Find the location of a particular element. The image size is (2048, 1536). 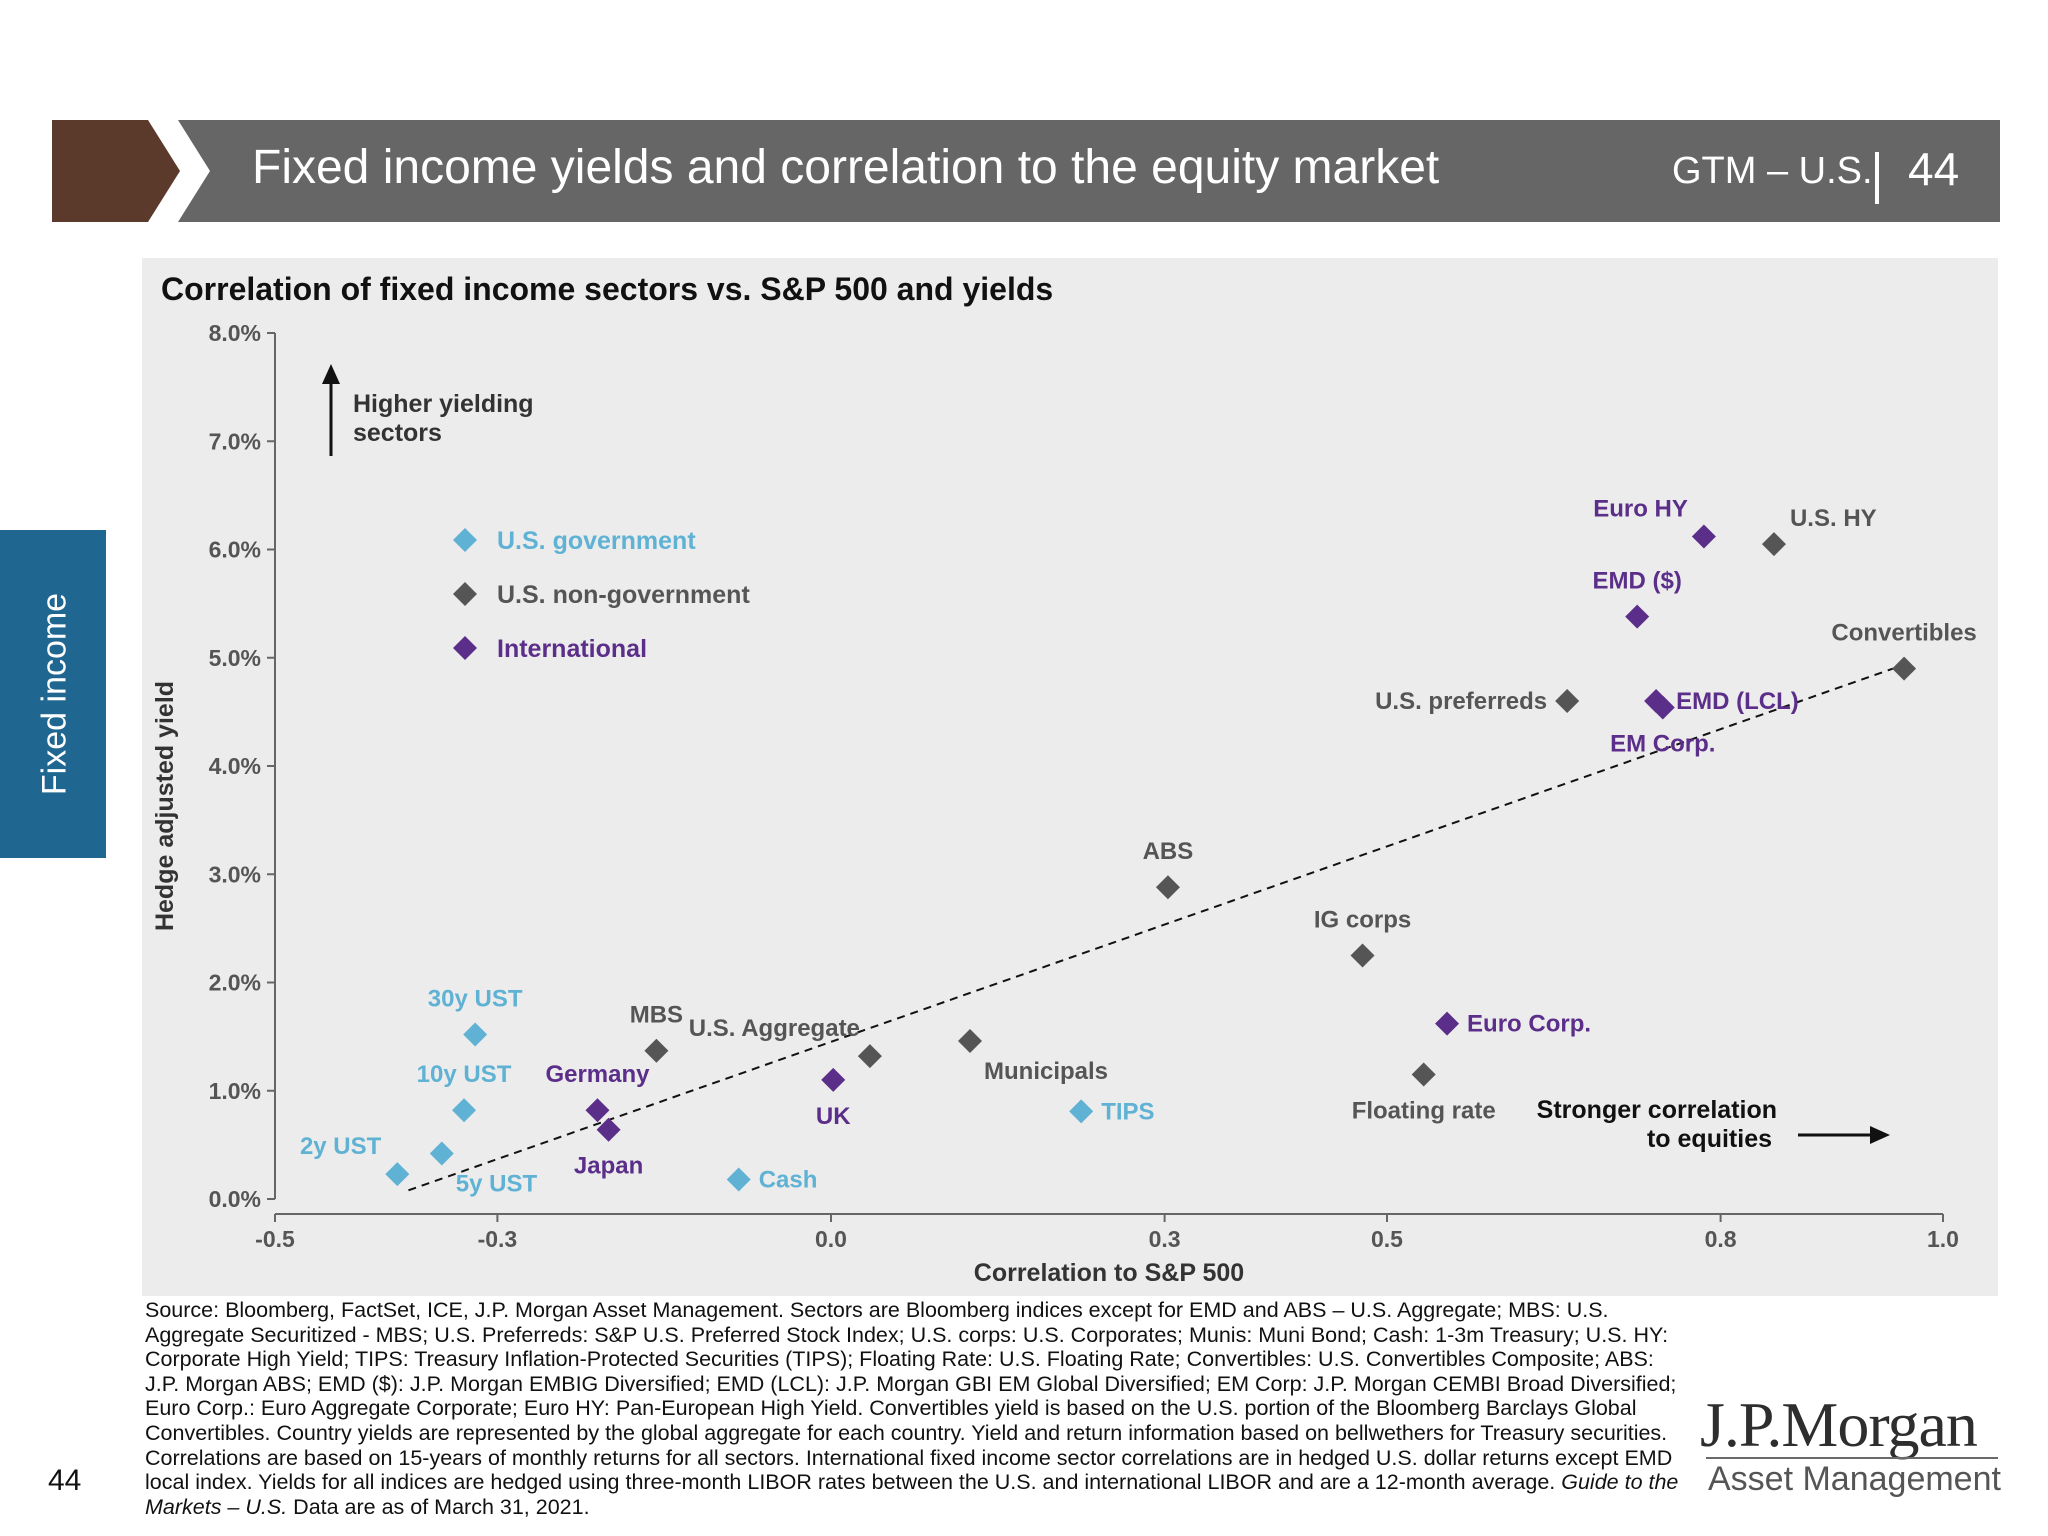

y-tick-label: 5.0% is located at coordinates (235, 658).